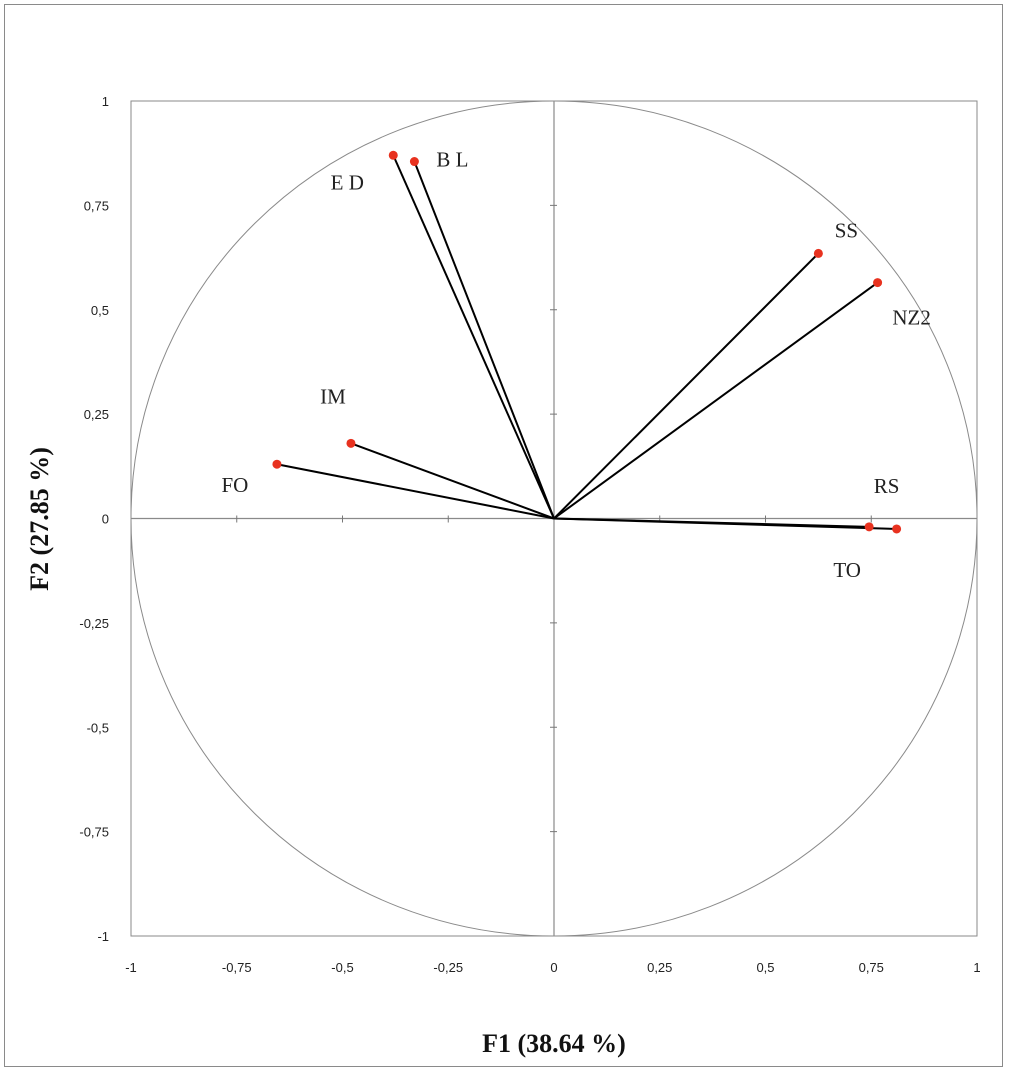 The width and height of the screenshot is (1009, 1071). What do you see at coordinates (351, 443) in the screenshot?
I see `point-im` at bounding box center [351, 443].